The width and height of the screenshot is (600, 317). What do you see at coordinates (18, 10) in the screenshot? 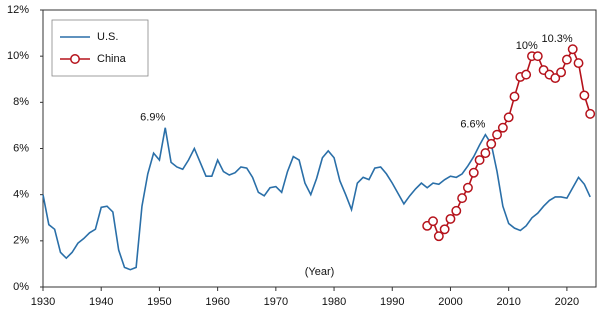
I see `y-tick-label: 12%` at bounding box center [18, 10].